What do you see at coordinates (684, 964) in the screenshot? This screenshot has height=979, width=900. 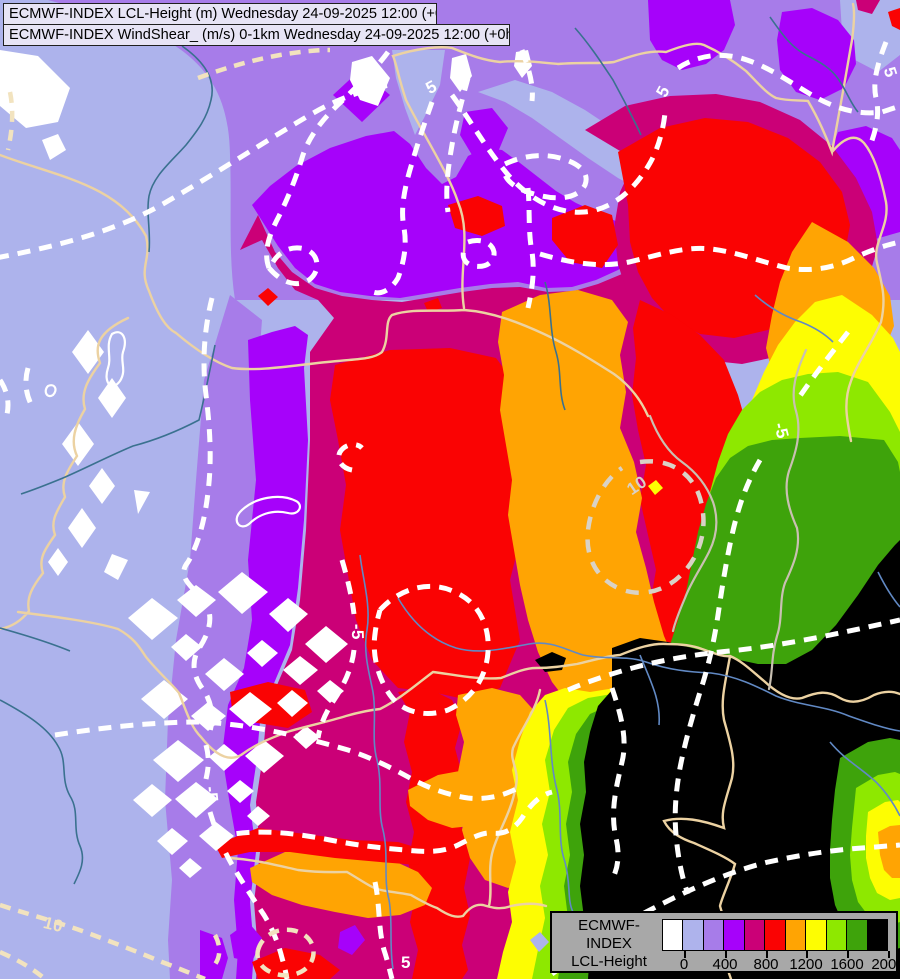 I see `legend-tick-label-0: 0` at bounding box center [684, 964].